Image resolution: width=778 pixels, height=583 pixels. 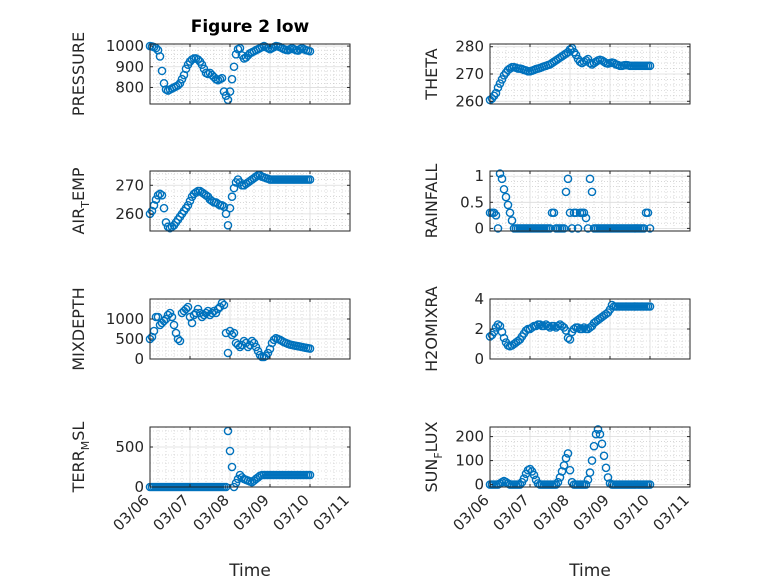 What do you see at coordinates (469, 47) in the screenshot?
I see `y-tick-label: 280` at bounding box center [469, 47].